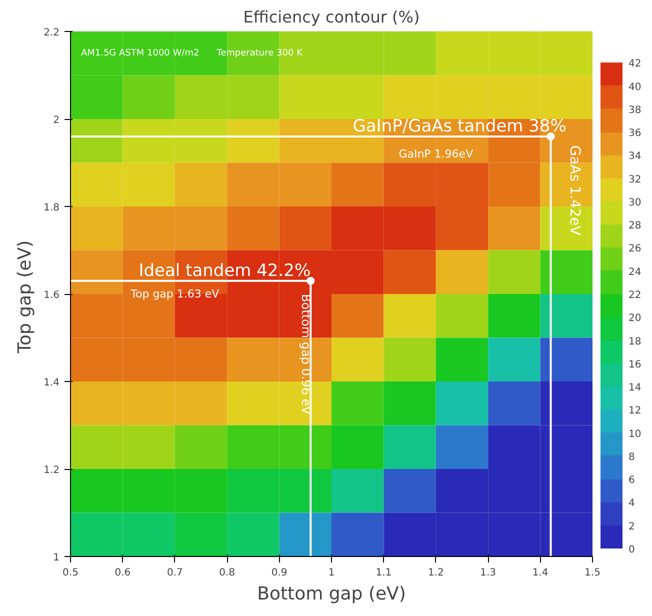 The height and width of the screenshot is (616, 652). I want to click on color-bar-label: 18, so click(635, 342).